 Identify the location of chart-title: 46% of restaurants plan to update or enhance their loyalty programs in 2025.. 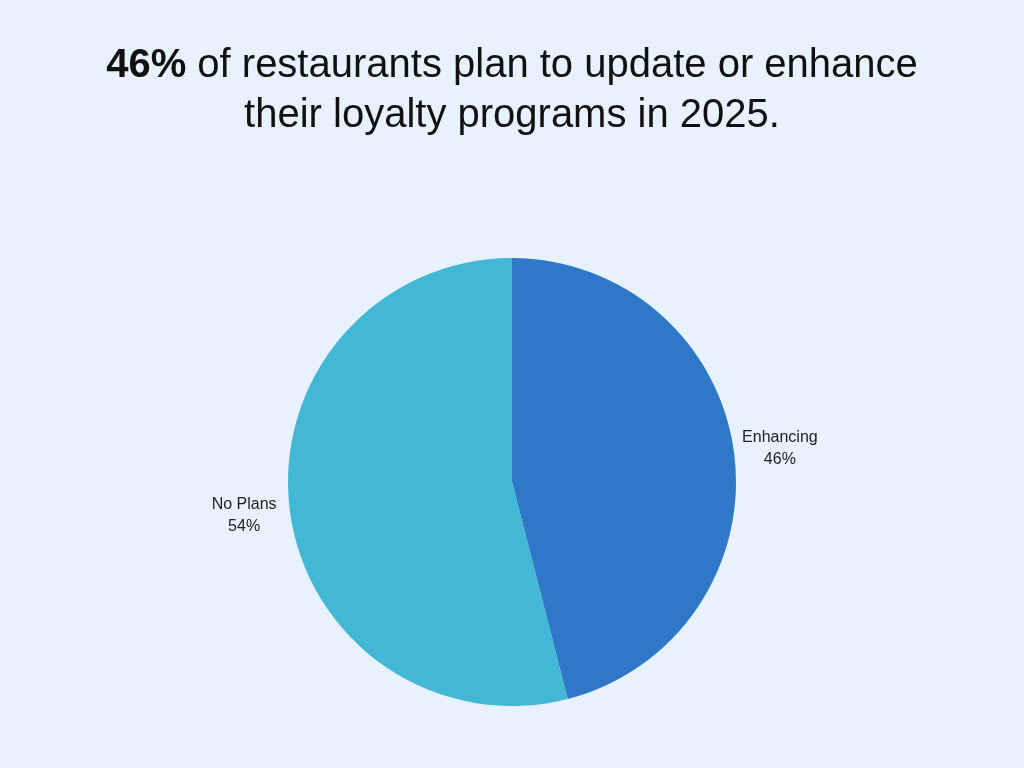
(512, 88).